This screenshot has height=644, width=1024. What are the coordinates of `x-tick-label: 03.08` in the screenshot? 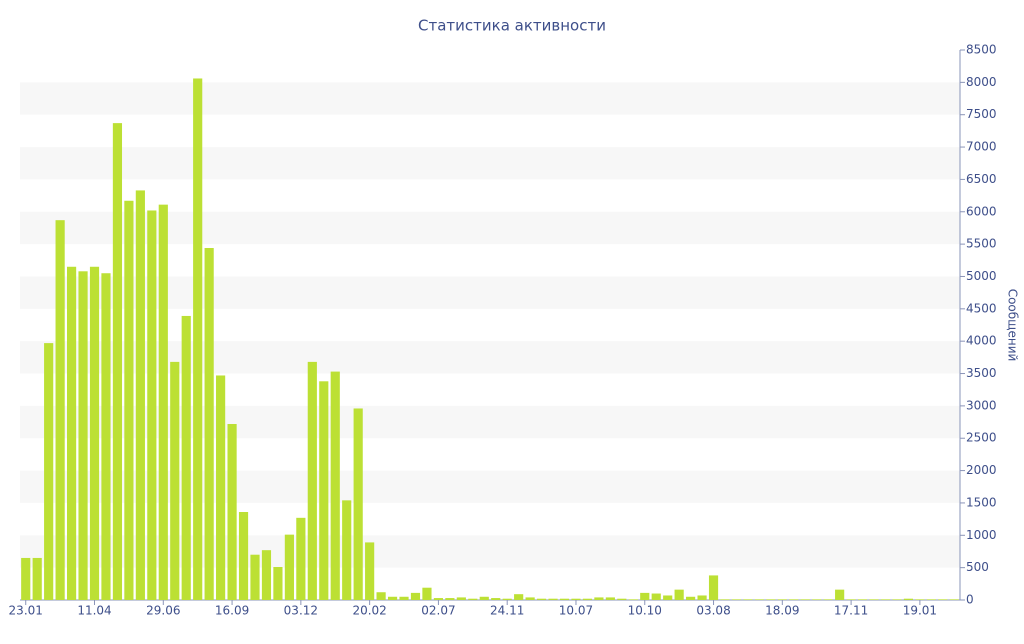 It's located at (713, 611).